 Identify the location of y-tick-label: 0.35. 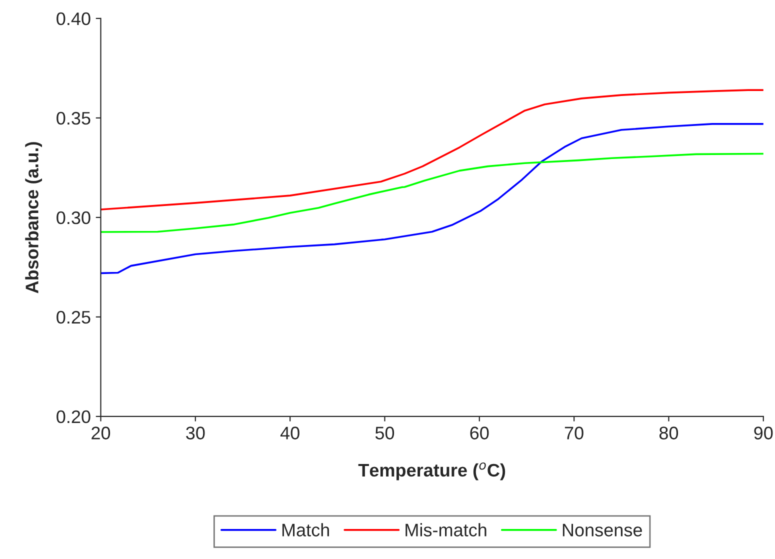
(73, 118).